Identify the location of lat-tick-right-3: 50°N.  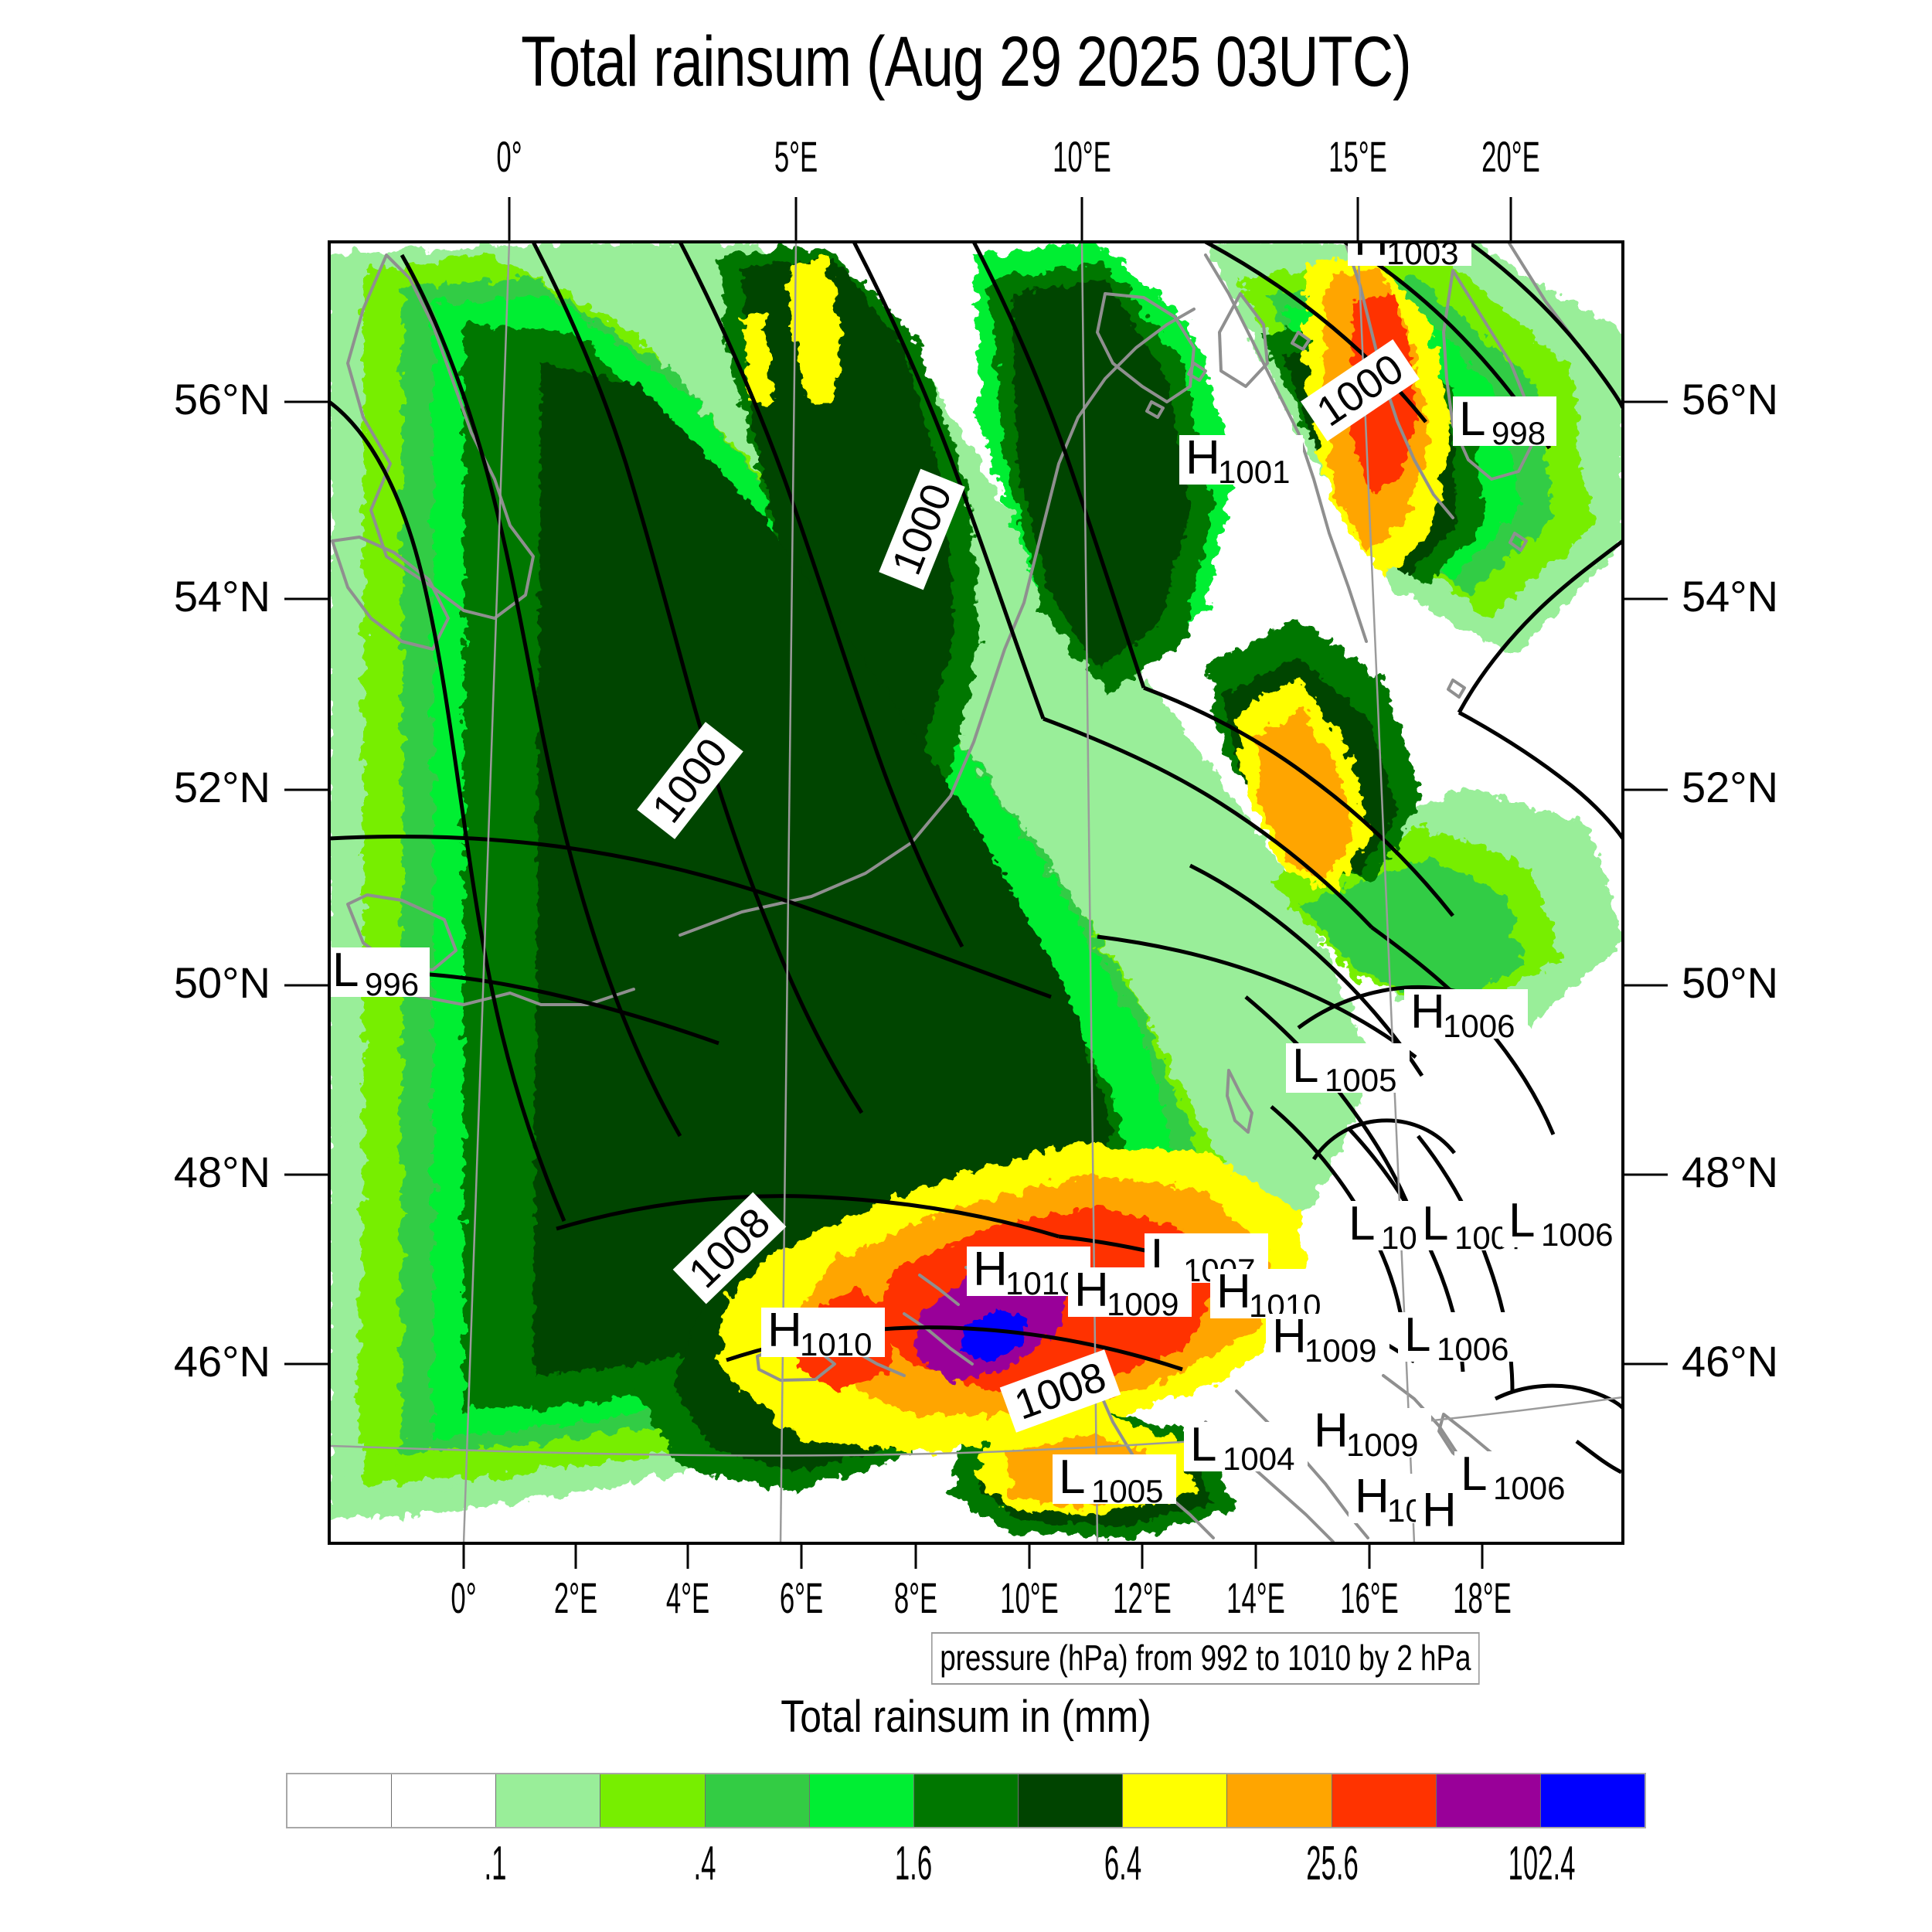
(1730, 983).